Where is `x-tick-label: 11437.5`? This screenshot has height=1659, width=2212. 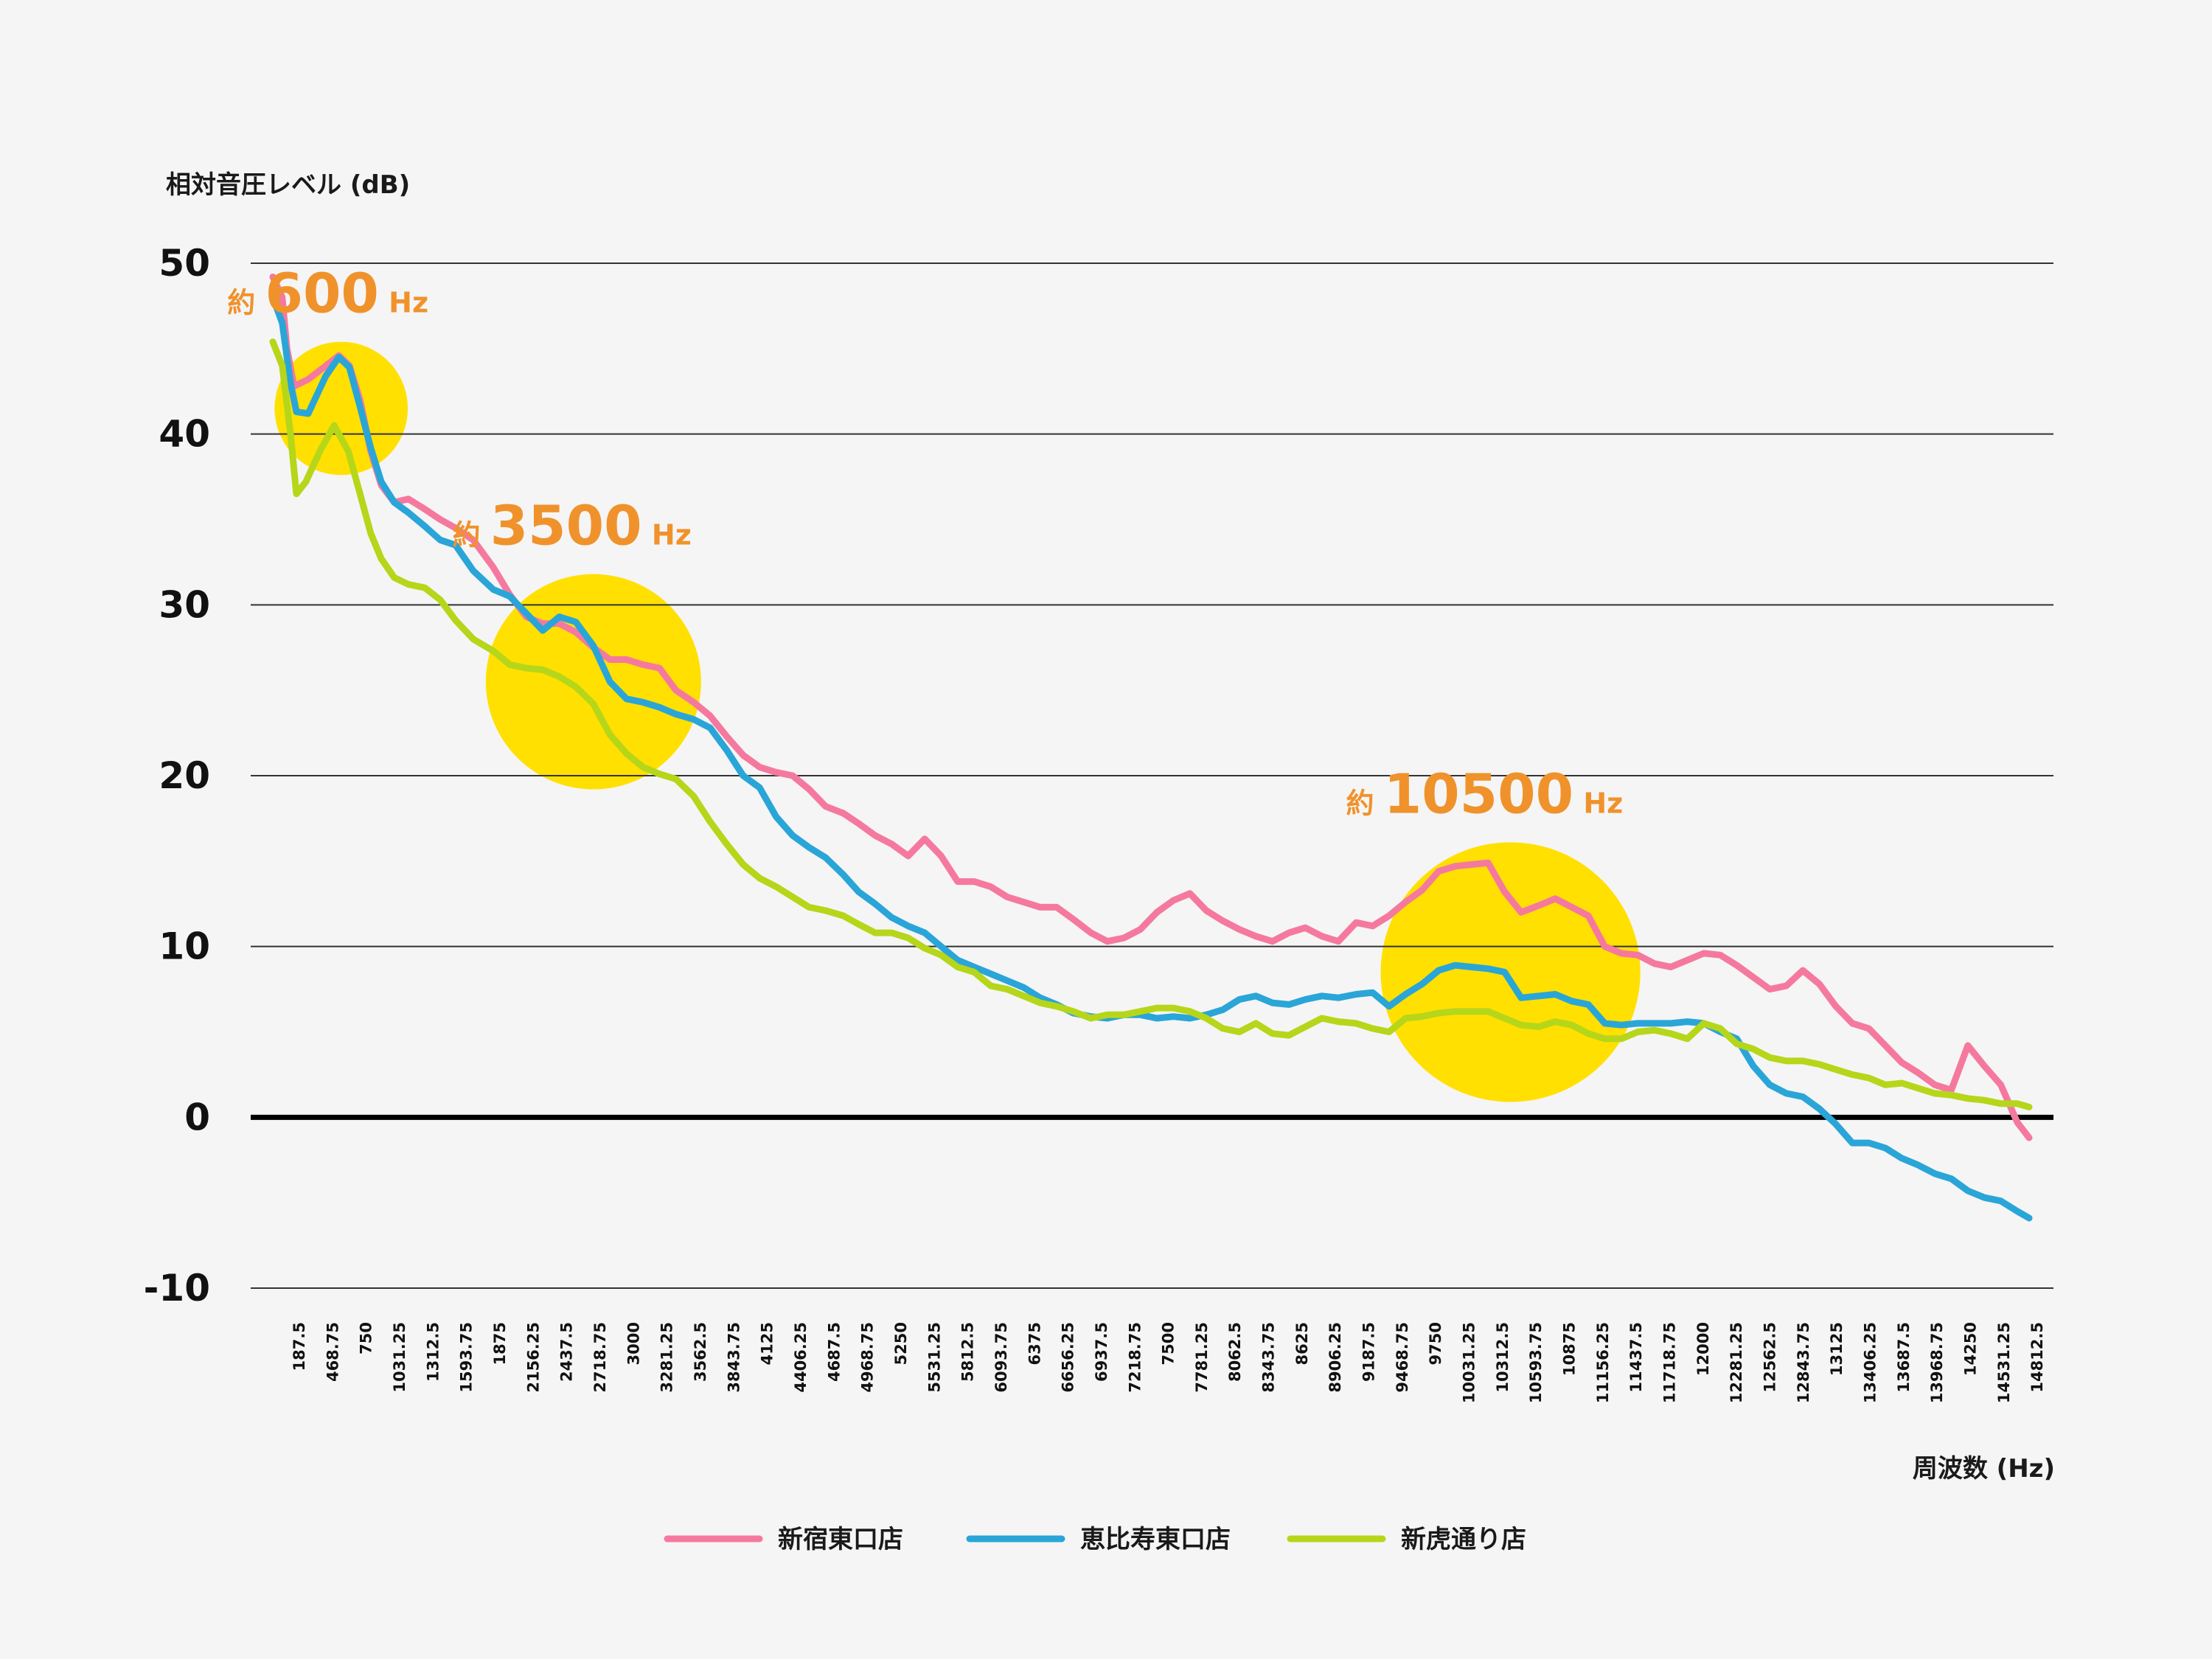
x-tick-label: 11437.5 is located at coordinates (1636, 1357).